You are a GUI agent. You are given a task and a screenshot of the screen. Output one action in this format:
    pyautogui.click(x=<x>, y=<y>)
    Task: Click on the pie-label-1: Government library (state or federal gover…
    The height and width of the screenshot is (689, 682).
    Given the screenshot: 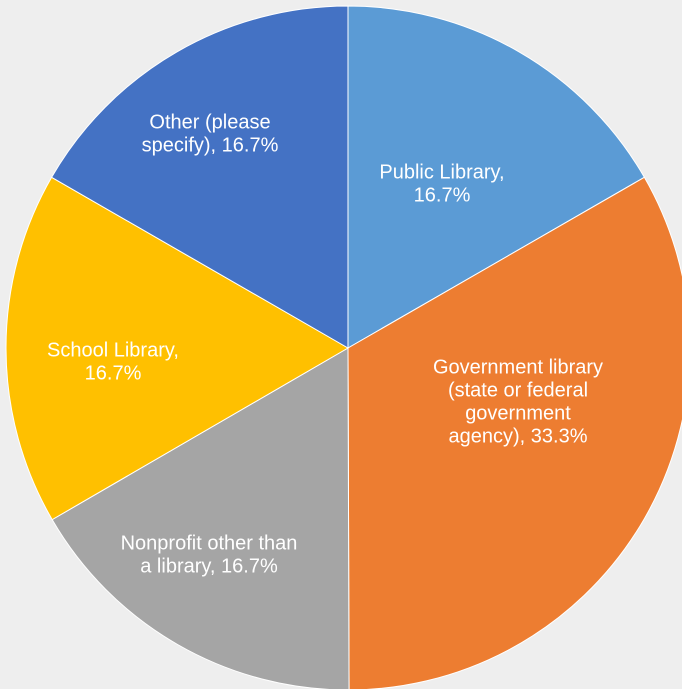 What is the action you would take?
    pyautogui.click(x=518, y=402)
    